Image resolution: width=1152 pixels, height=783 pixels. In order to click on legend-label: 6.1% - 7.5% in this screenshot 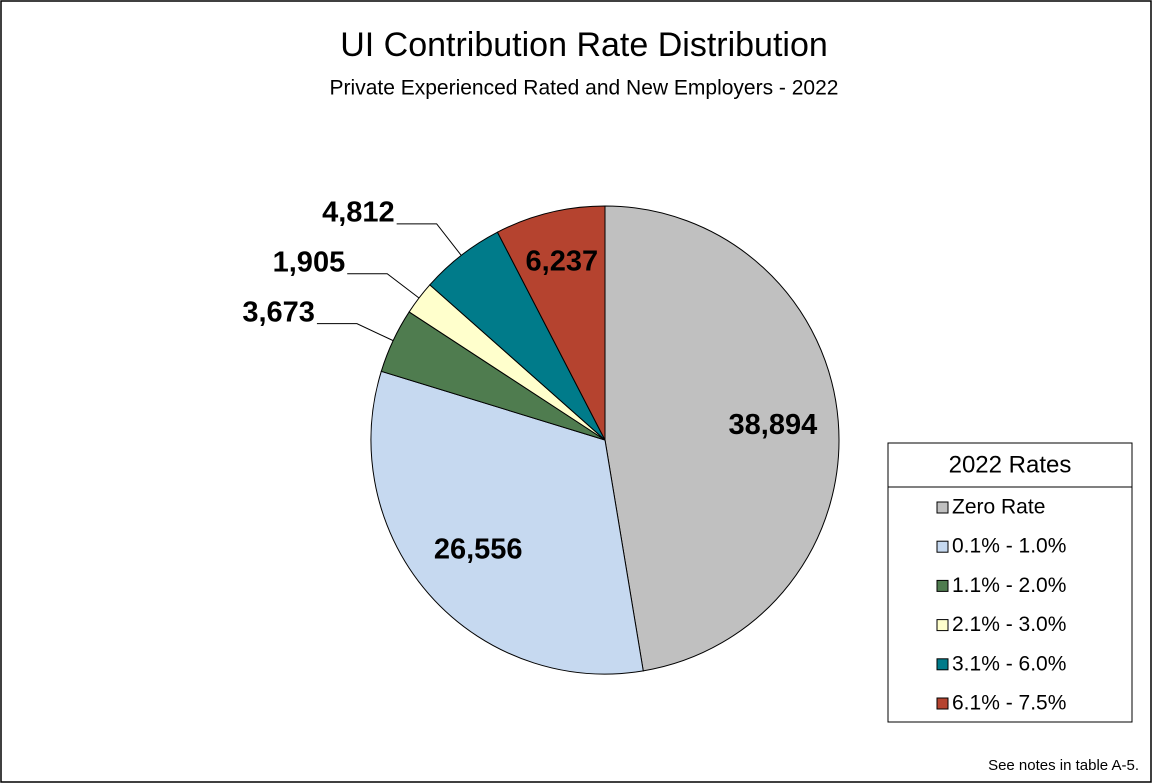, I will do `click(1009, 703)`.